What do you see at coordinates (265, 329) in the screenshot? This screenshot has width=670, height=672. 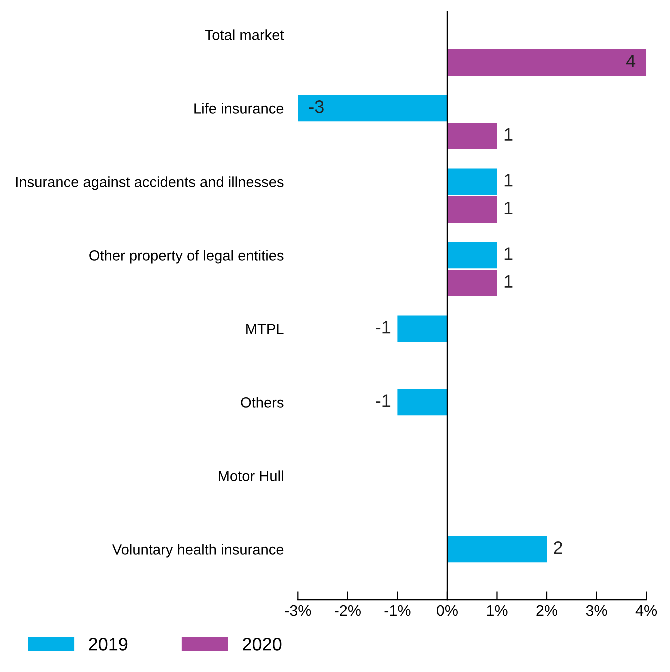 I see `y-tick-label: MTPL` at bounding box center [265, 329].